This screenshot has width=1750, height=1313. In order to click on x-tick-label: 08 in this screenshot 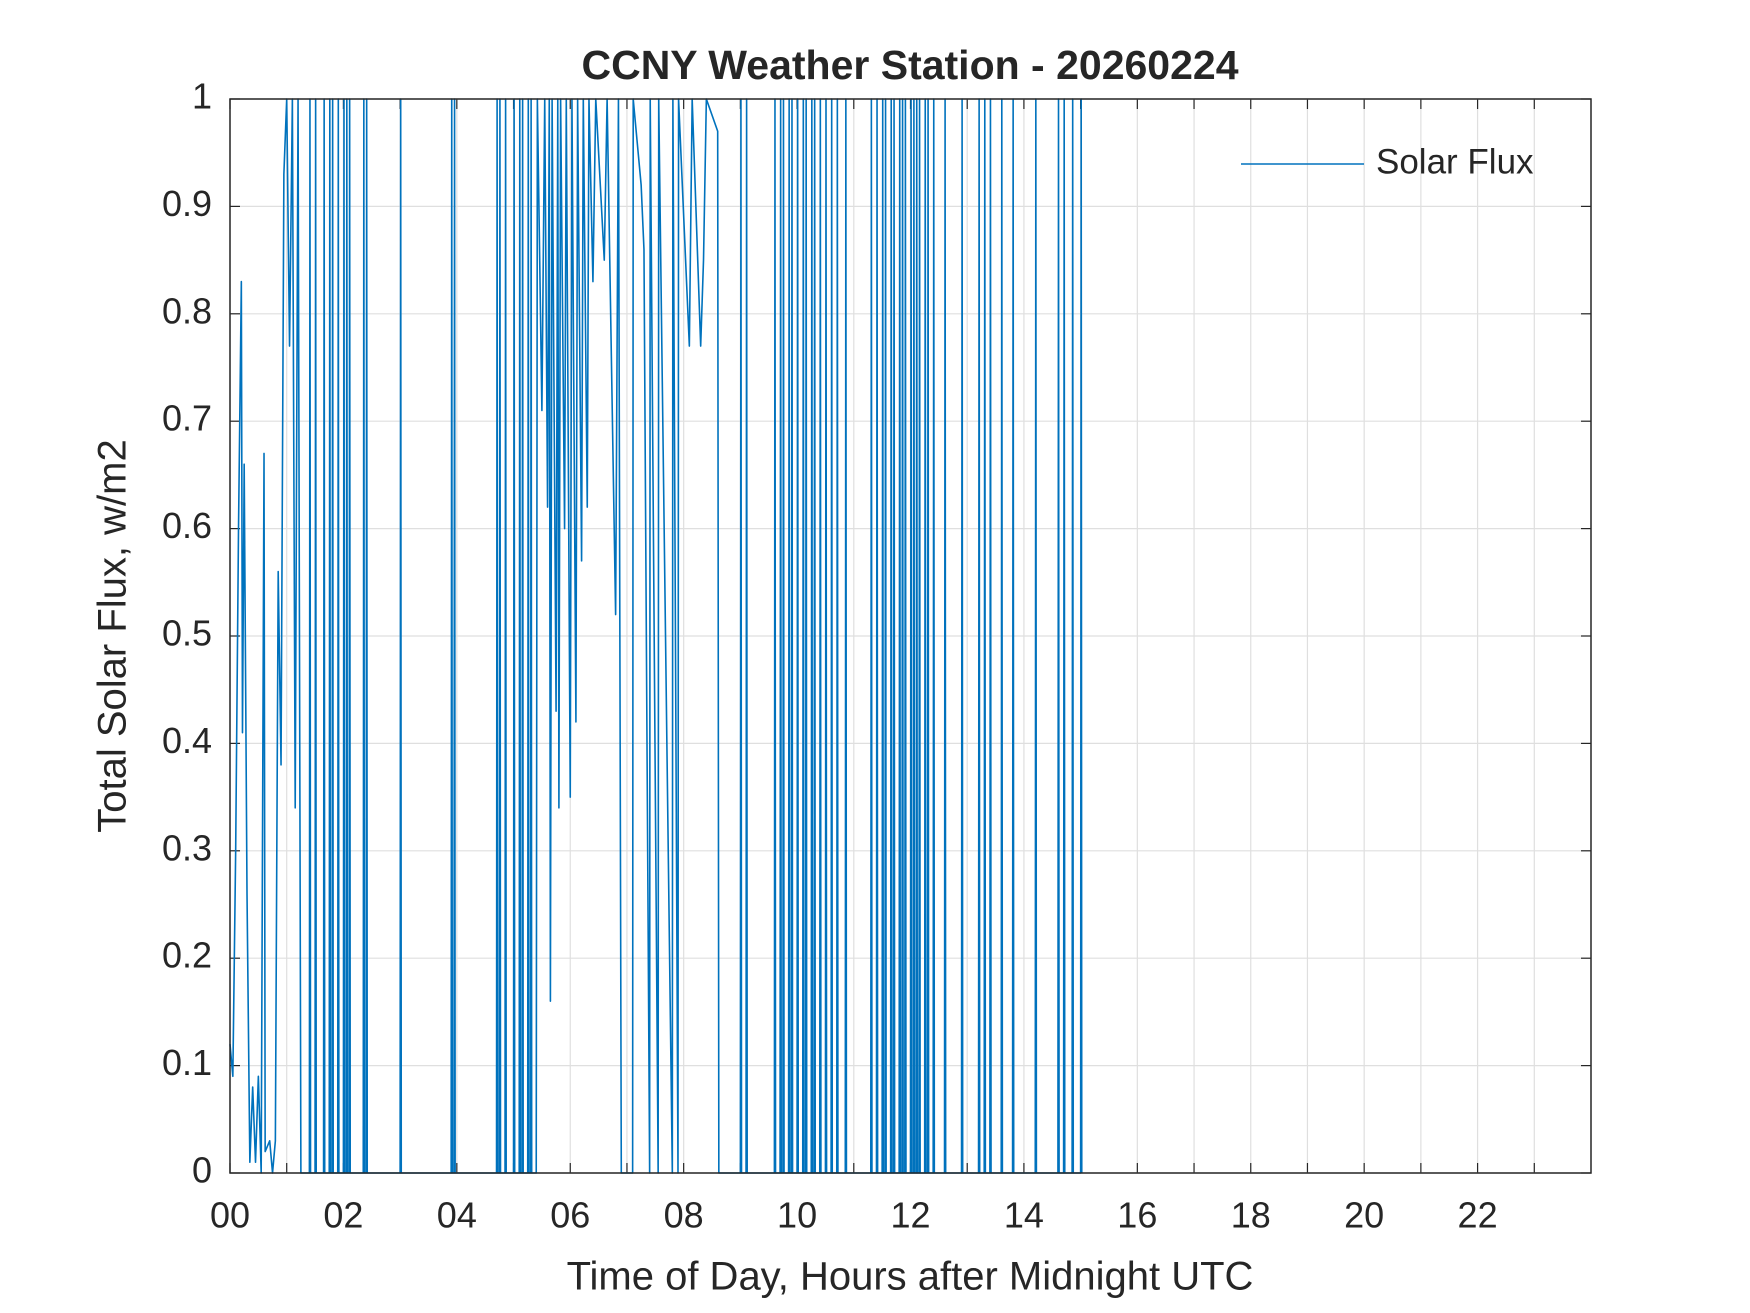, I will do `click(684, 1215)`.